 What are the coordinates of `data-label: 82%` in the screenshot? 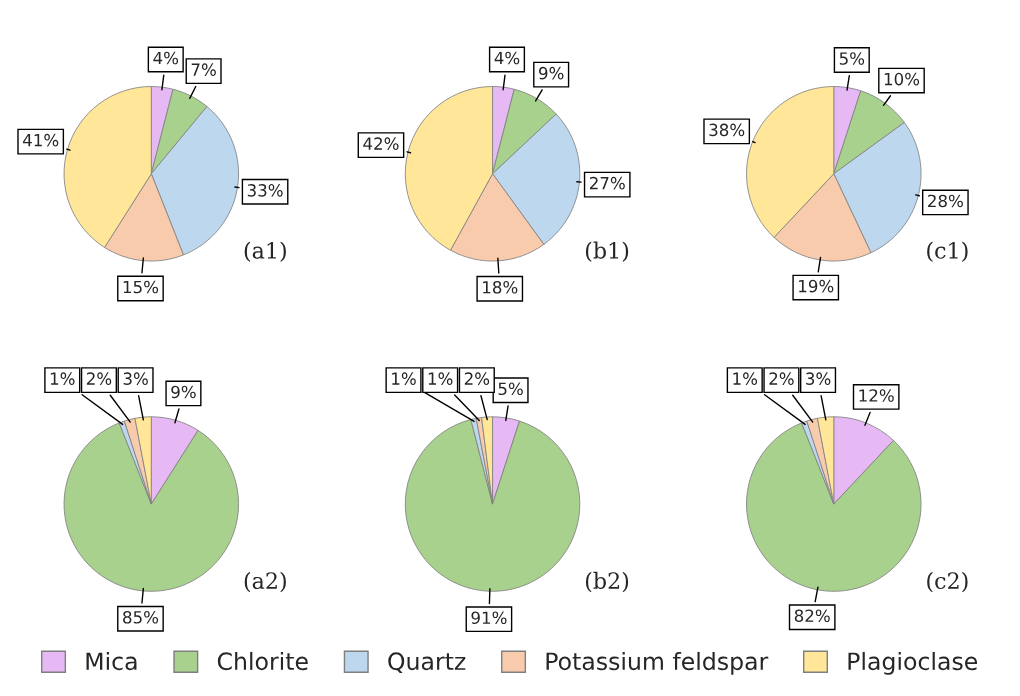 It's located at (812, 616).